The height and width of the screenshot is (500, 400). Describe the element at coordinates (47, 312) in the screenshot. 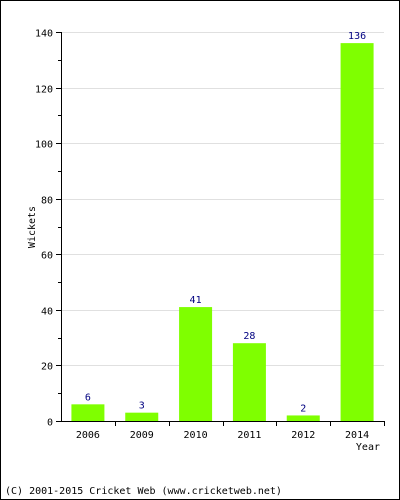

I see `y-tick-label: 40` at that location.